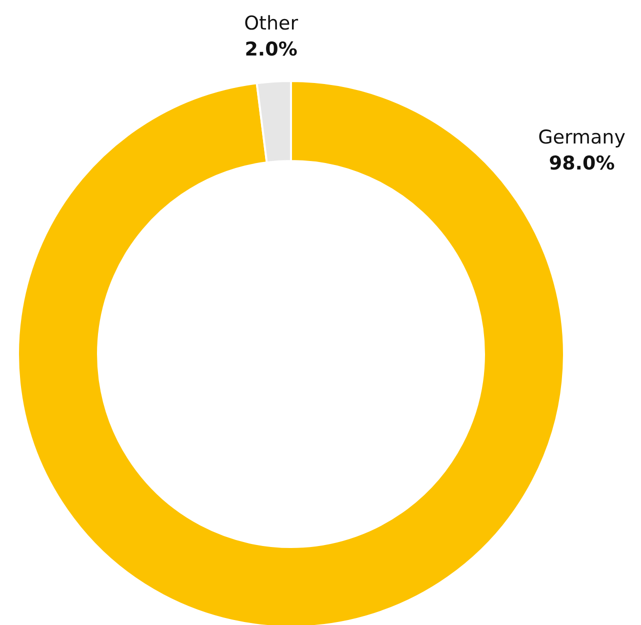 This screenshot has height=625, width=641. I want to click on slice-label: Germany, so click(582, 137).